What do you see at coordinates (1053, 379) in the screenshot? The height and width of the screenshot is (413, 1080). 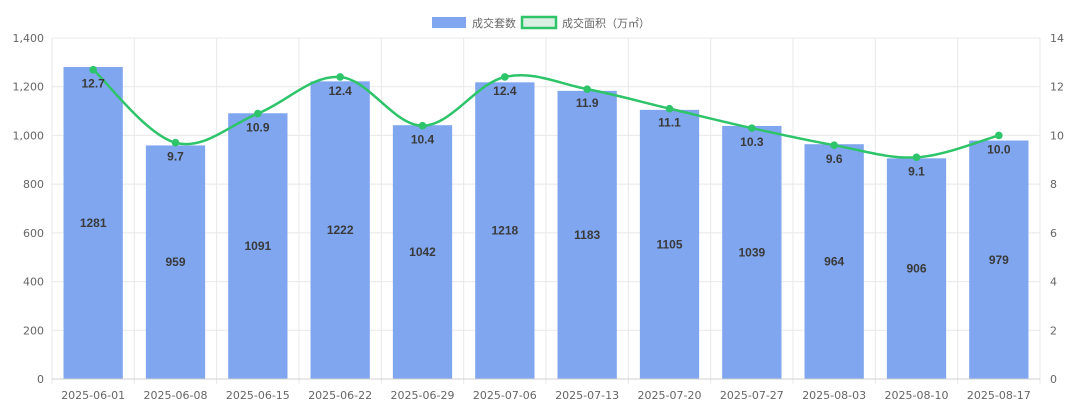 I see `y-right-tick-label: 0` at bounding box center [1053, 379].